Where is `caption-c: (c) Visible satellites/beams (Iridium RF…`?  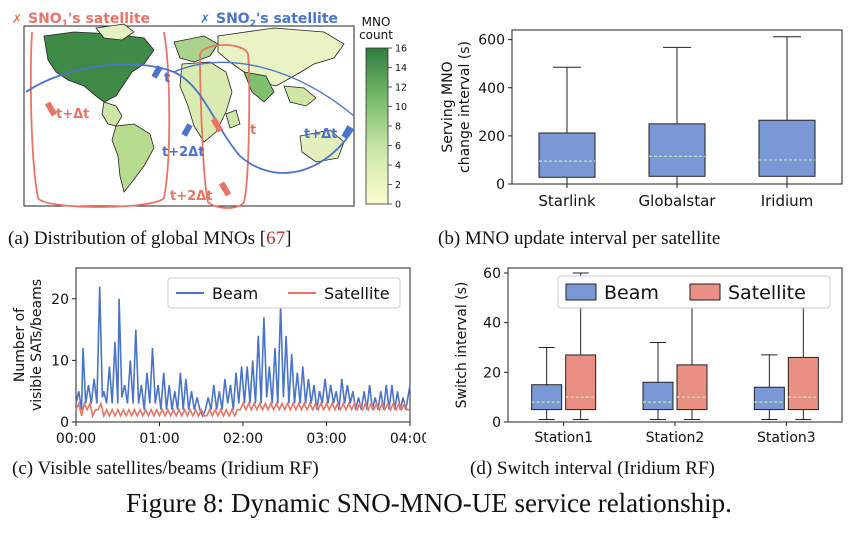
caption-c: (c) Visible satellites/beams (Iridium RF… is located at coordinates (165, 468).